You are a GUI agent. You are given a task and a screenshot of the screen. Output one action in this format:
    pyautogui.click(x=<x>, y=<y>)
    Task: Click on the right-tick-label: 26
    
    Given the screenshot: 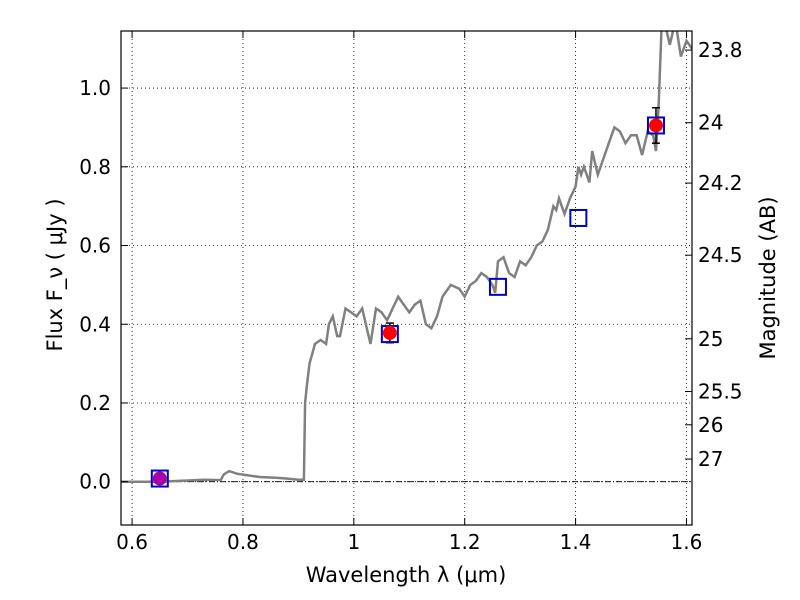 What is the action you would take?
    pyautogui.click(x=710, y=425)
    